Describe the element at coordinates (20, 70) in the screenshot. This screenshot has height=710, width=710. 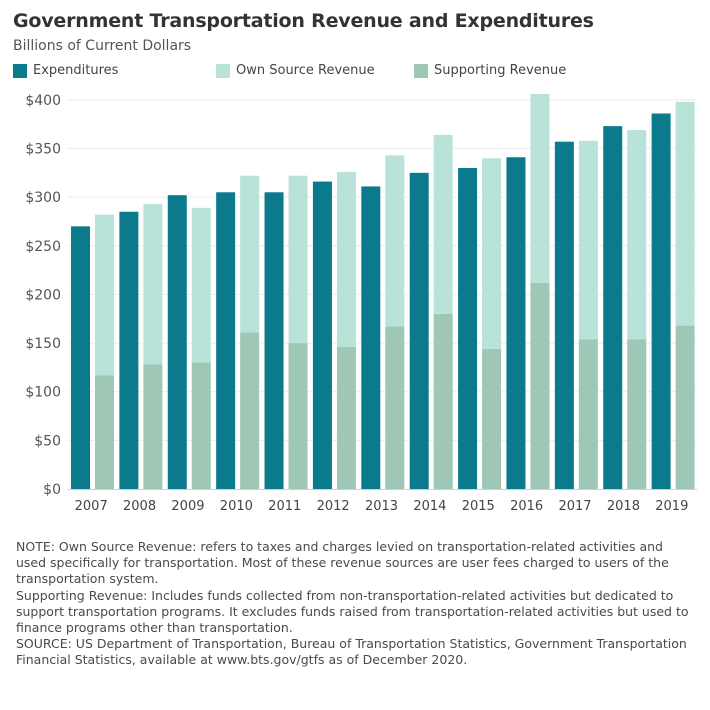
I see `legend-swatch-expenditures` at that location.